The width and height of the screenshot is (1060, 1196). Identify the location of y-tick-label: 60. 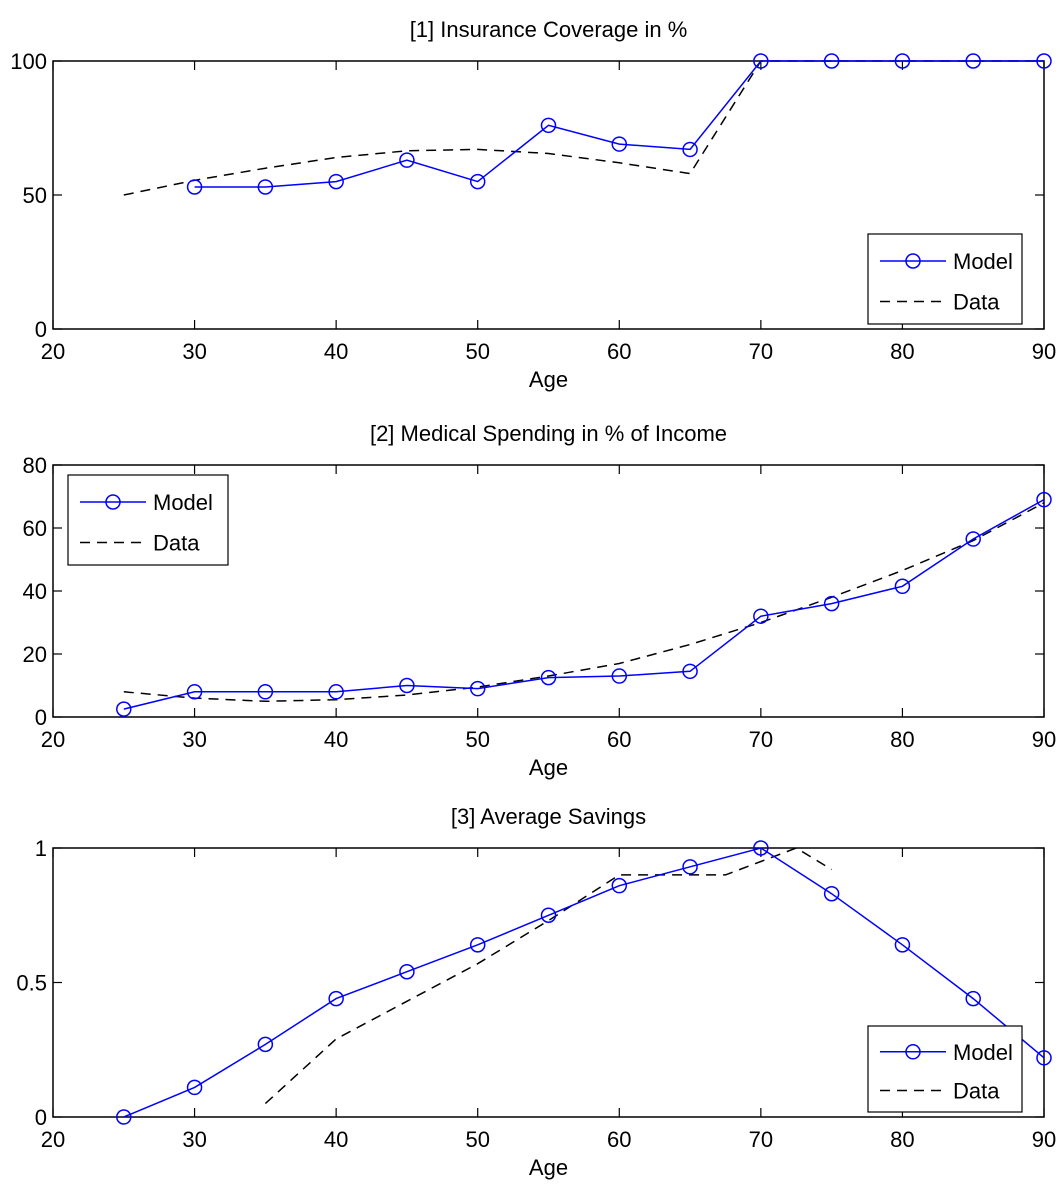
(35, 528).